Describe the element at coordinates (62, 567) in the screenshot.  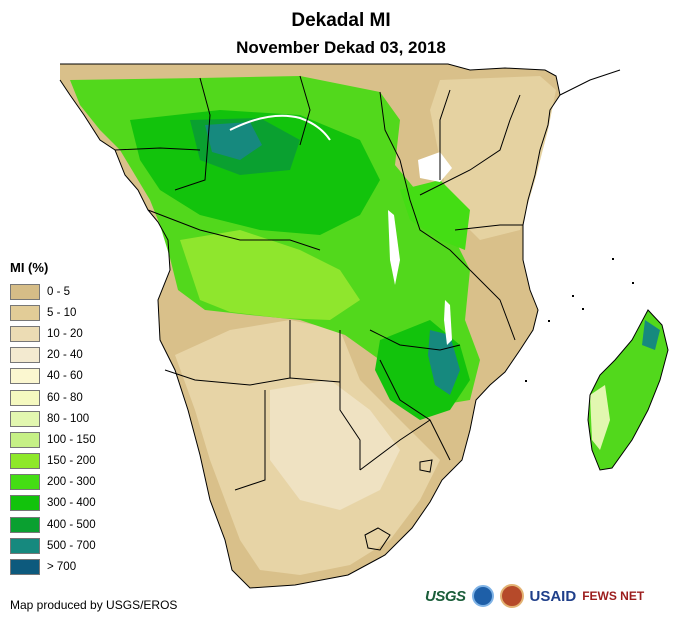
I see `legend-label: > 700` at that location.